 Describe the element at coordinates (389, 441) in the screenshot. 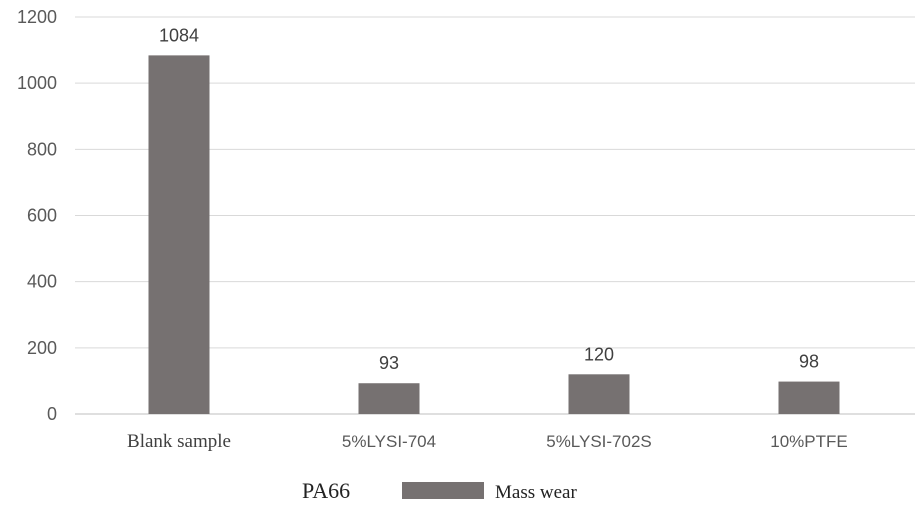

I see `x-category-label: 5%LYSI-704` at that location.